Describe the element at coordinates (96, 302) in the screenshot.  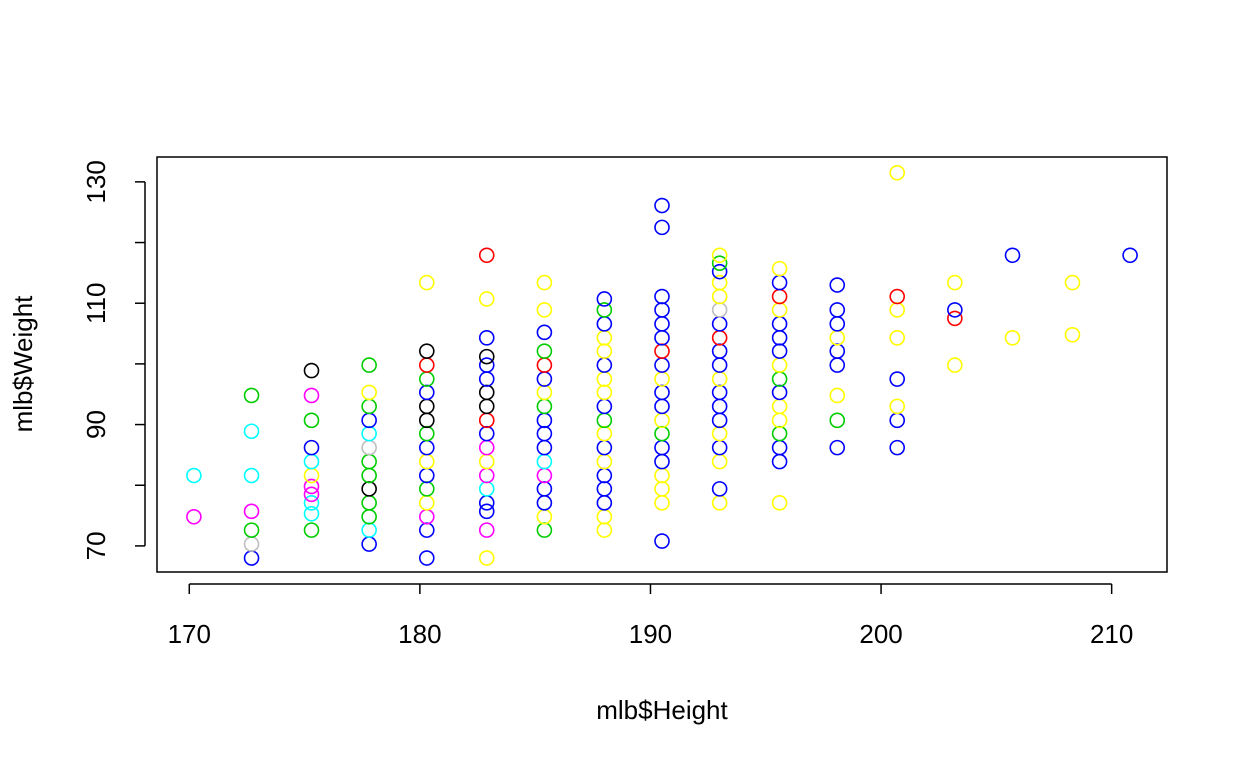
I see `y-tick-label: 110` at that location.